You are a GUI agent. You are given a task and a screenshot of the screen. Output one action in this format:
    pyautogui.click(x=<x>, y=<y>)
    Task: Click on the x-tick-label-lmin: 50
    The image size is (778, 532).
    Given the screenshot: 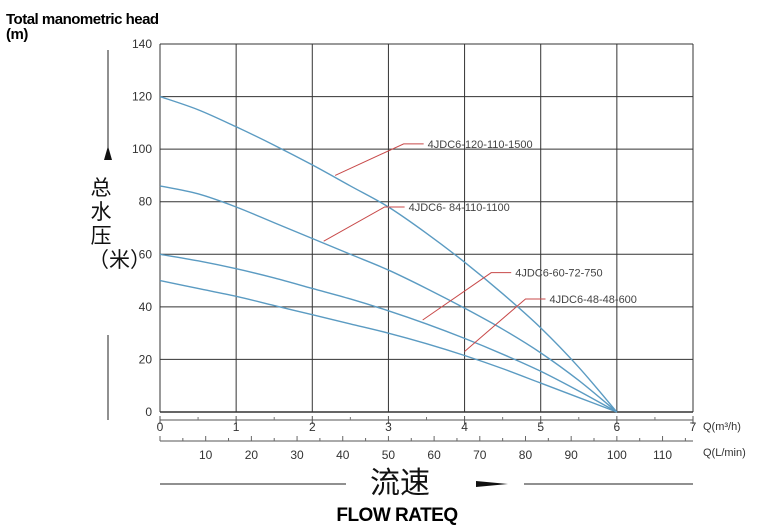 What is the action you would take?
    pyautogui.click(x=389, y=455)
    